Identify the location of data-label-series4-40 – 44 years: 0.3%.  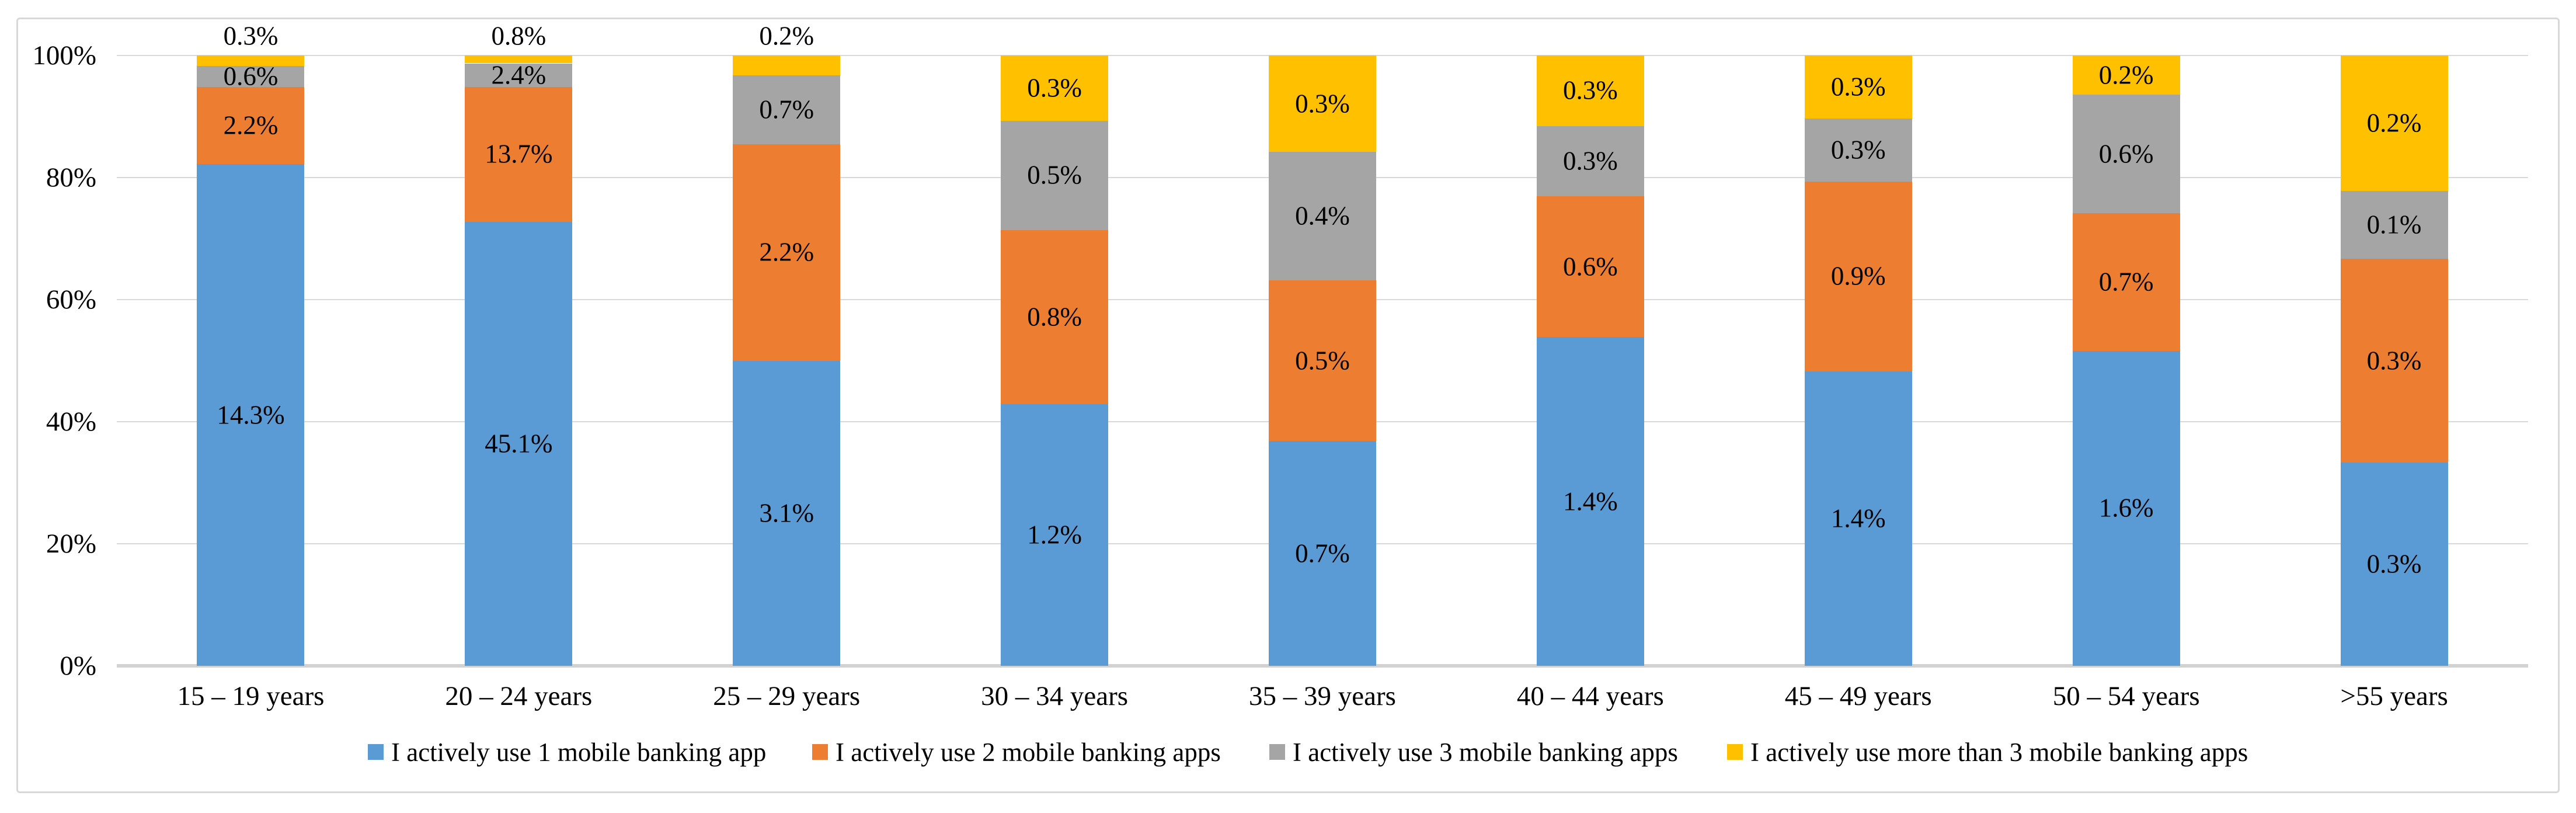
(1590, 90).